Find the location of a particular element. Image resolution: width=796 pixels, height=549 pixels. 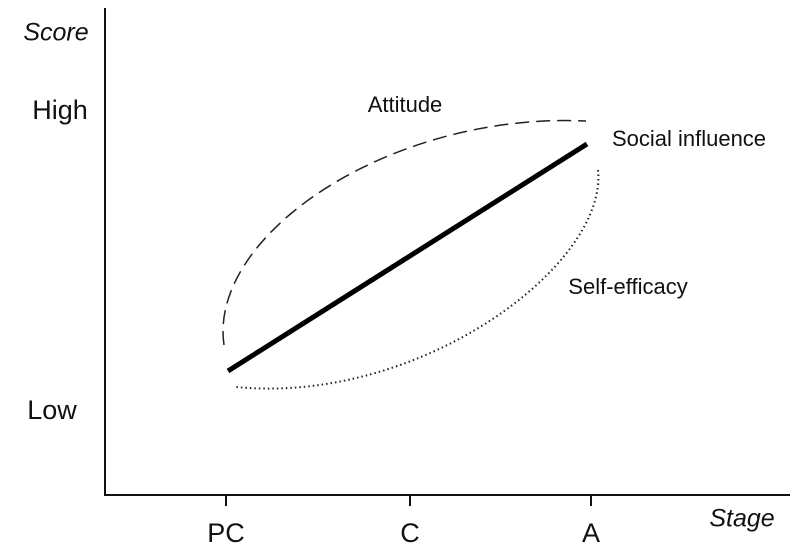

x-stage: PC is located at coordinates (226, 533).